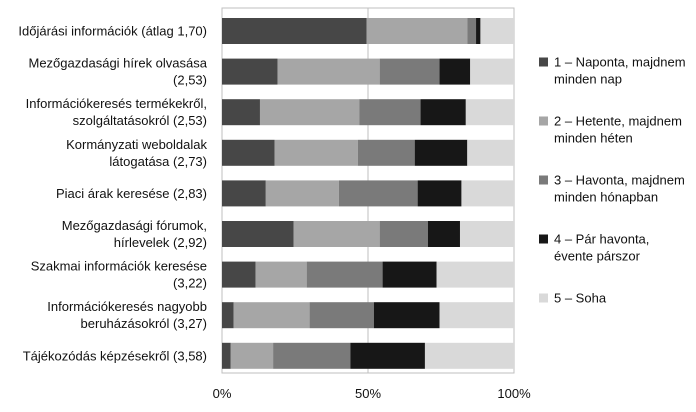 The width and height of the screenshot is (696, 412). I want to click on x-tick-label-0: 0%, so click(222, 393).